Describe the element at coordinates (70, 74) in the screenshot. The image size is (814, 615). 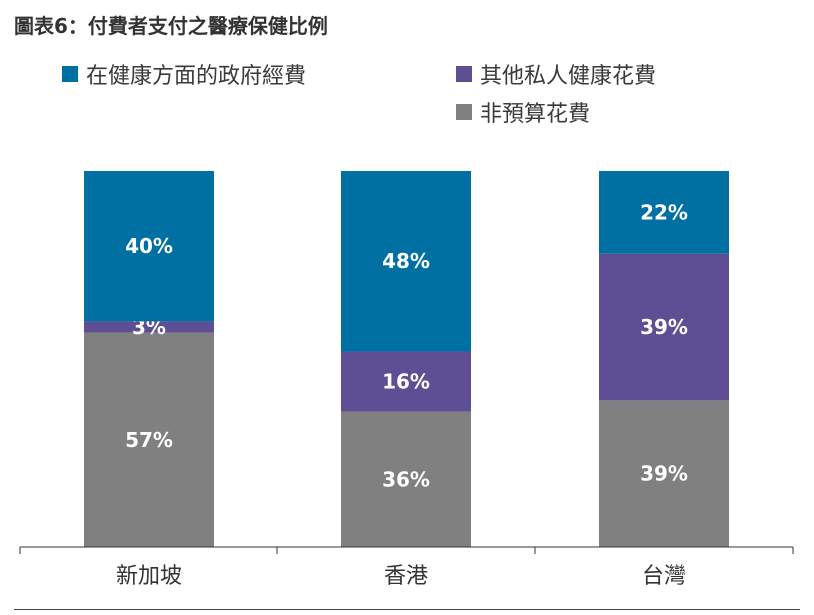
I see `legend-swatch-government` at that location.